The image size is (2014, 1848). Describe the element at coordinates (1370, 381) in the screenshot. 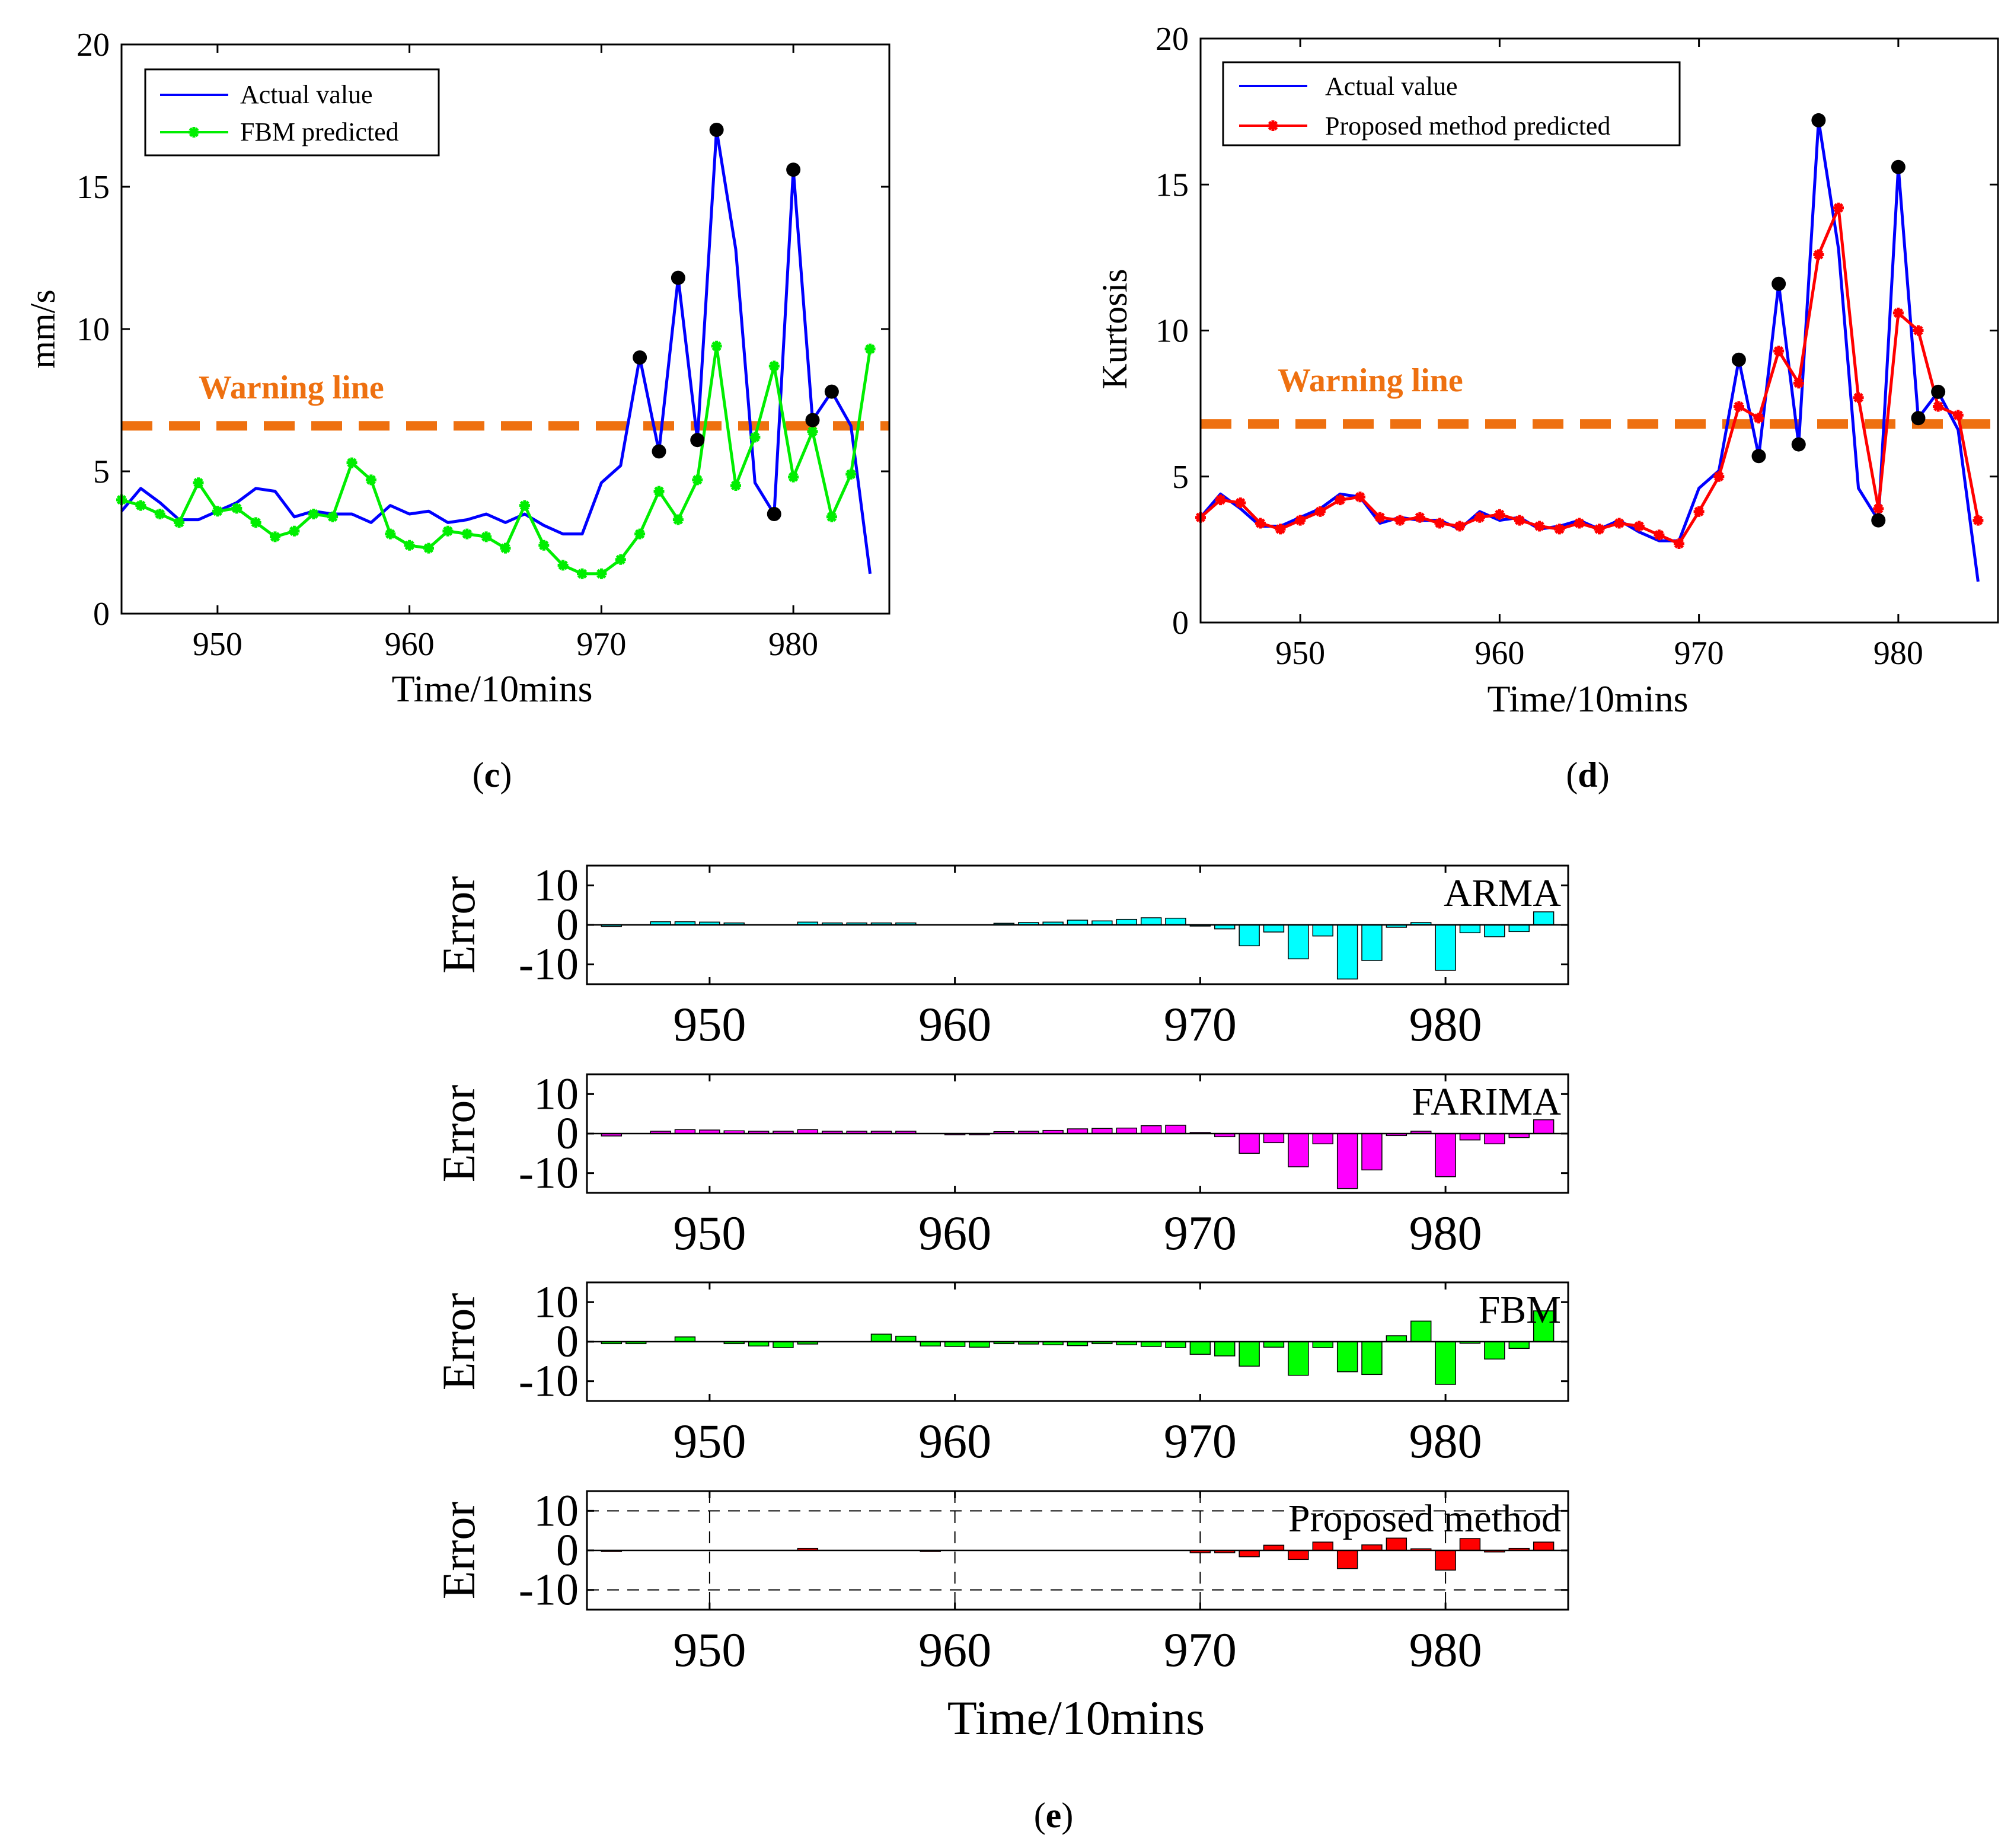

I see `panel-d-warning-label: Warning line` at that location.